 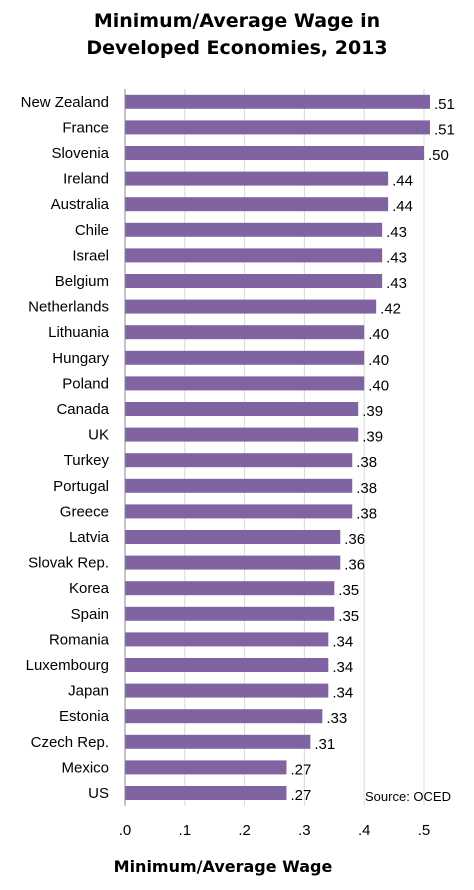 I want to click on category-label: Greece, so click(x=84, y=511).